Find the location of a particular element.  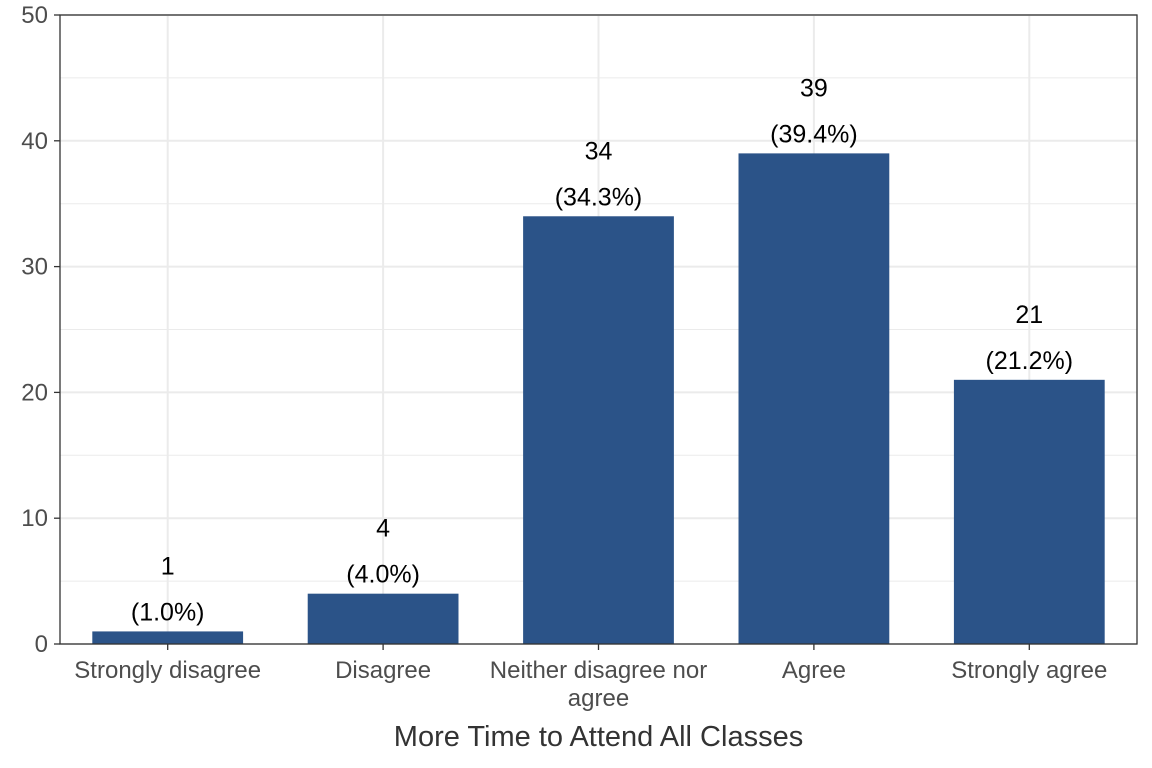

x-axis-title: More Time to Attend All Classes is located at coordinates (598, 737).